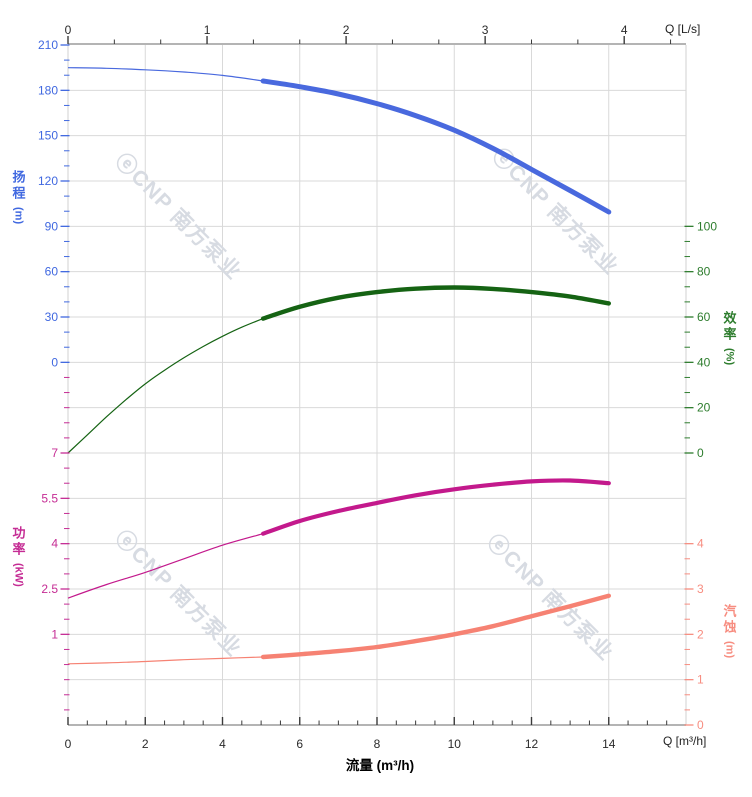 Image resolution: width=752 pixels, height=797 pixels. I want to click on tick-label: 30, so click(52, 317).